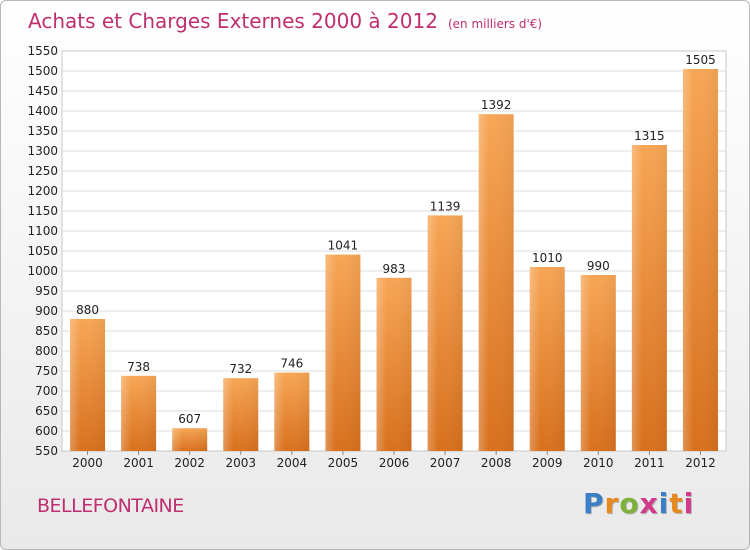 The width and height of the screenshot is (750, 550). Describe the element at coordinates (42, 171) in the screenshot. I see `y-tick-label: 1250` at that location.